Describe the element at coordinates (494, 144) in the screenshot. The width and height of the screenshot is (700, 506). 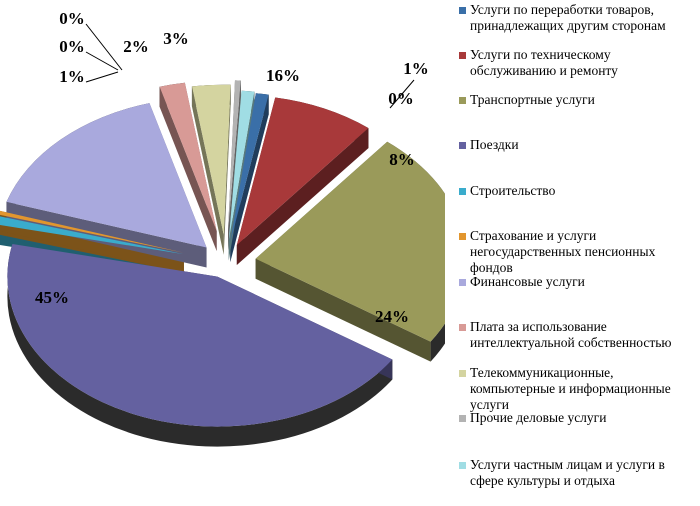
I see `legend-label: Поездки` at that location.